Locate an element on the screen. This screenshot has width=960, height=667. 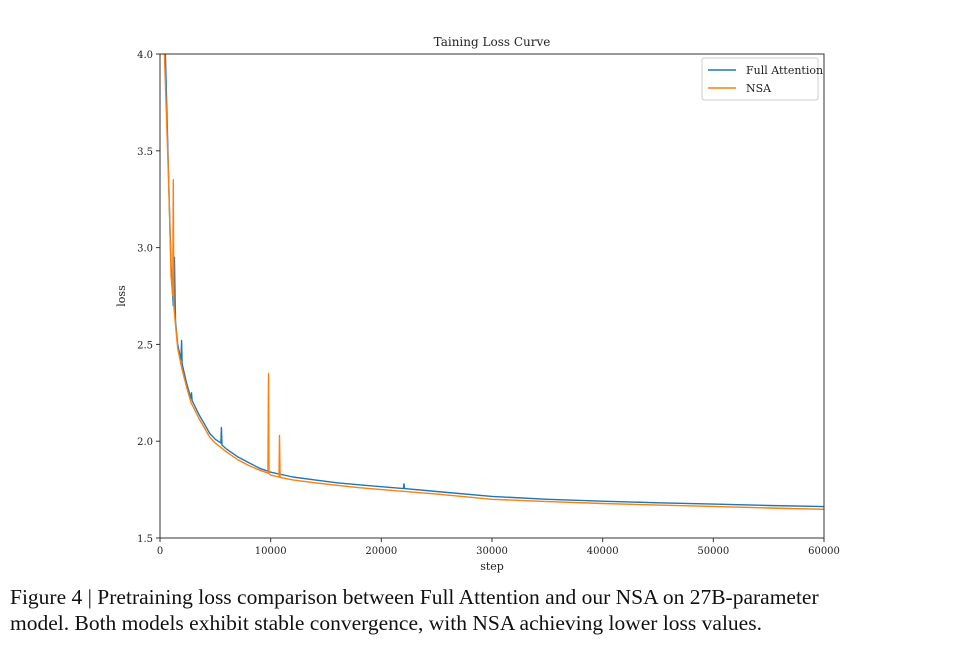
chart-title: Taining Loss Curve is located at coordinates (492, 42).